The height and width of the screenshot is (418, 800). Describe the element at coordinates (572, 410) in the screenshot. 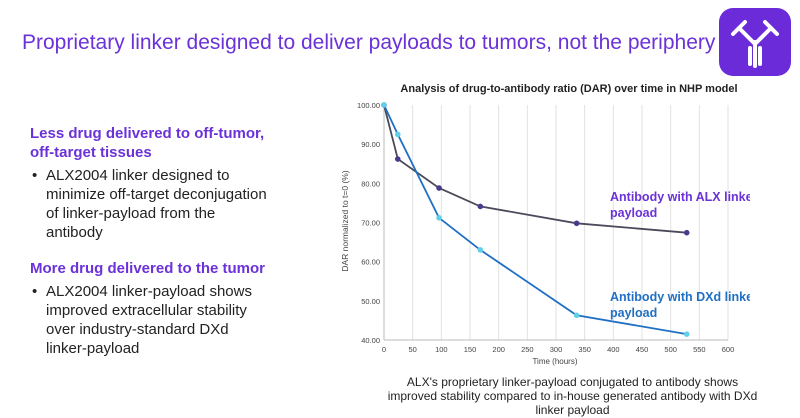

I see `caption-line: linker payload` at that location.